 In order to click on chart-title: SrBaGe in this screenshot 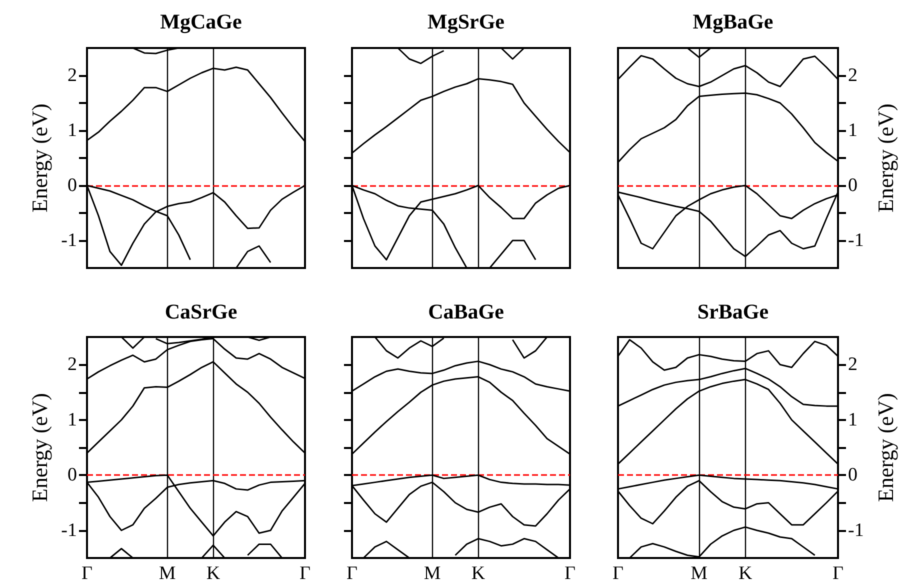, I will do `click(733, 312)`.